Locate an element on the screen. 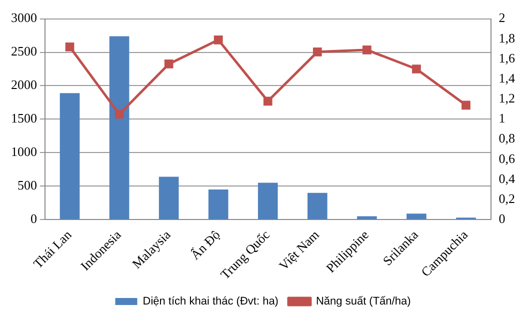 Image resolution: width=530 pixels, height=325 pixels. y2-tick-label: 1,6 is located at coordinates (507, 58).